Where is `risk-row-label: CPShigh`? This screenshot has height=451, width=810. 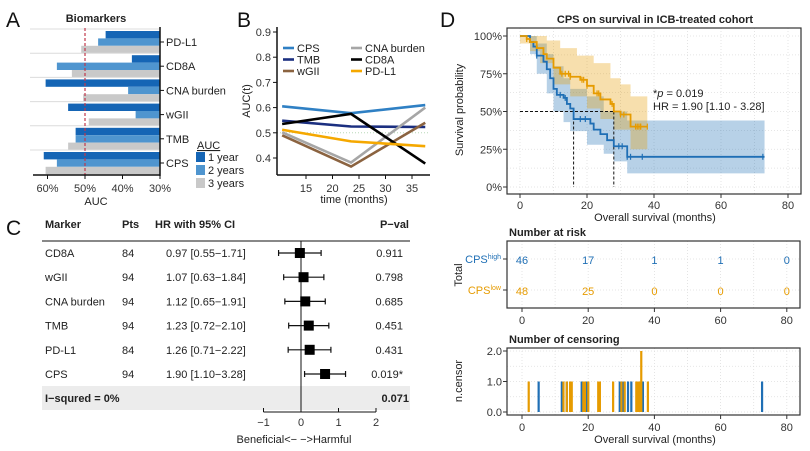 risk-row-label: CPShigh is located at coordinates (483, 260).